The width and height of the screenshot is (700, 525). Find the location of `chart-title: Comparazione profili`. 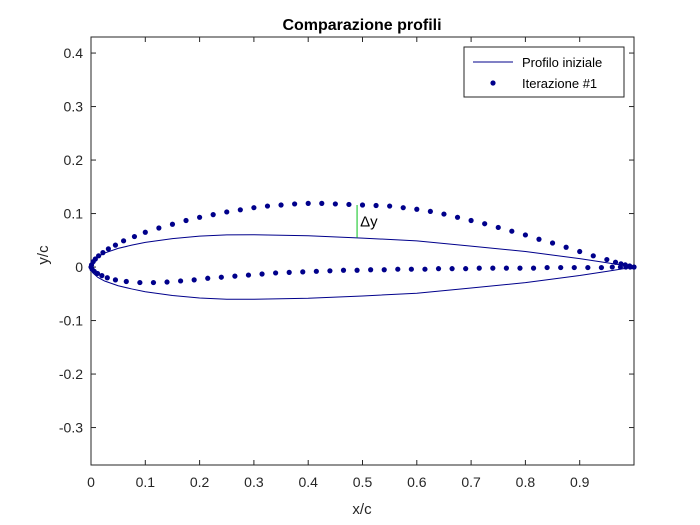

chart-title: Comparazione profili is located at coordinates (361, 25).